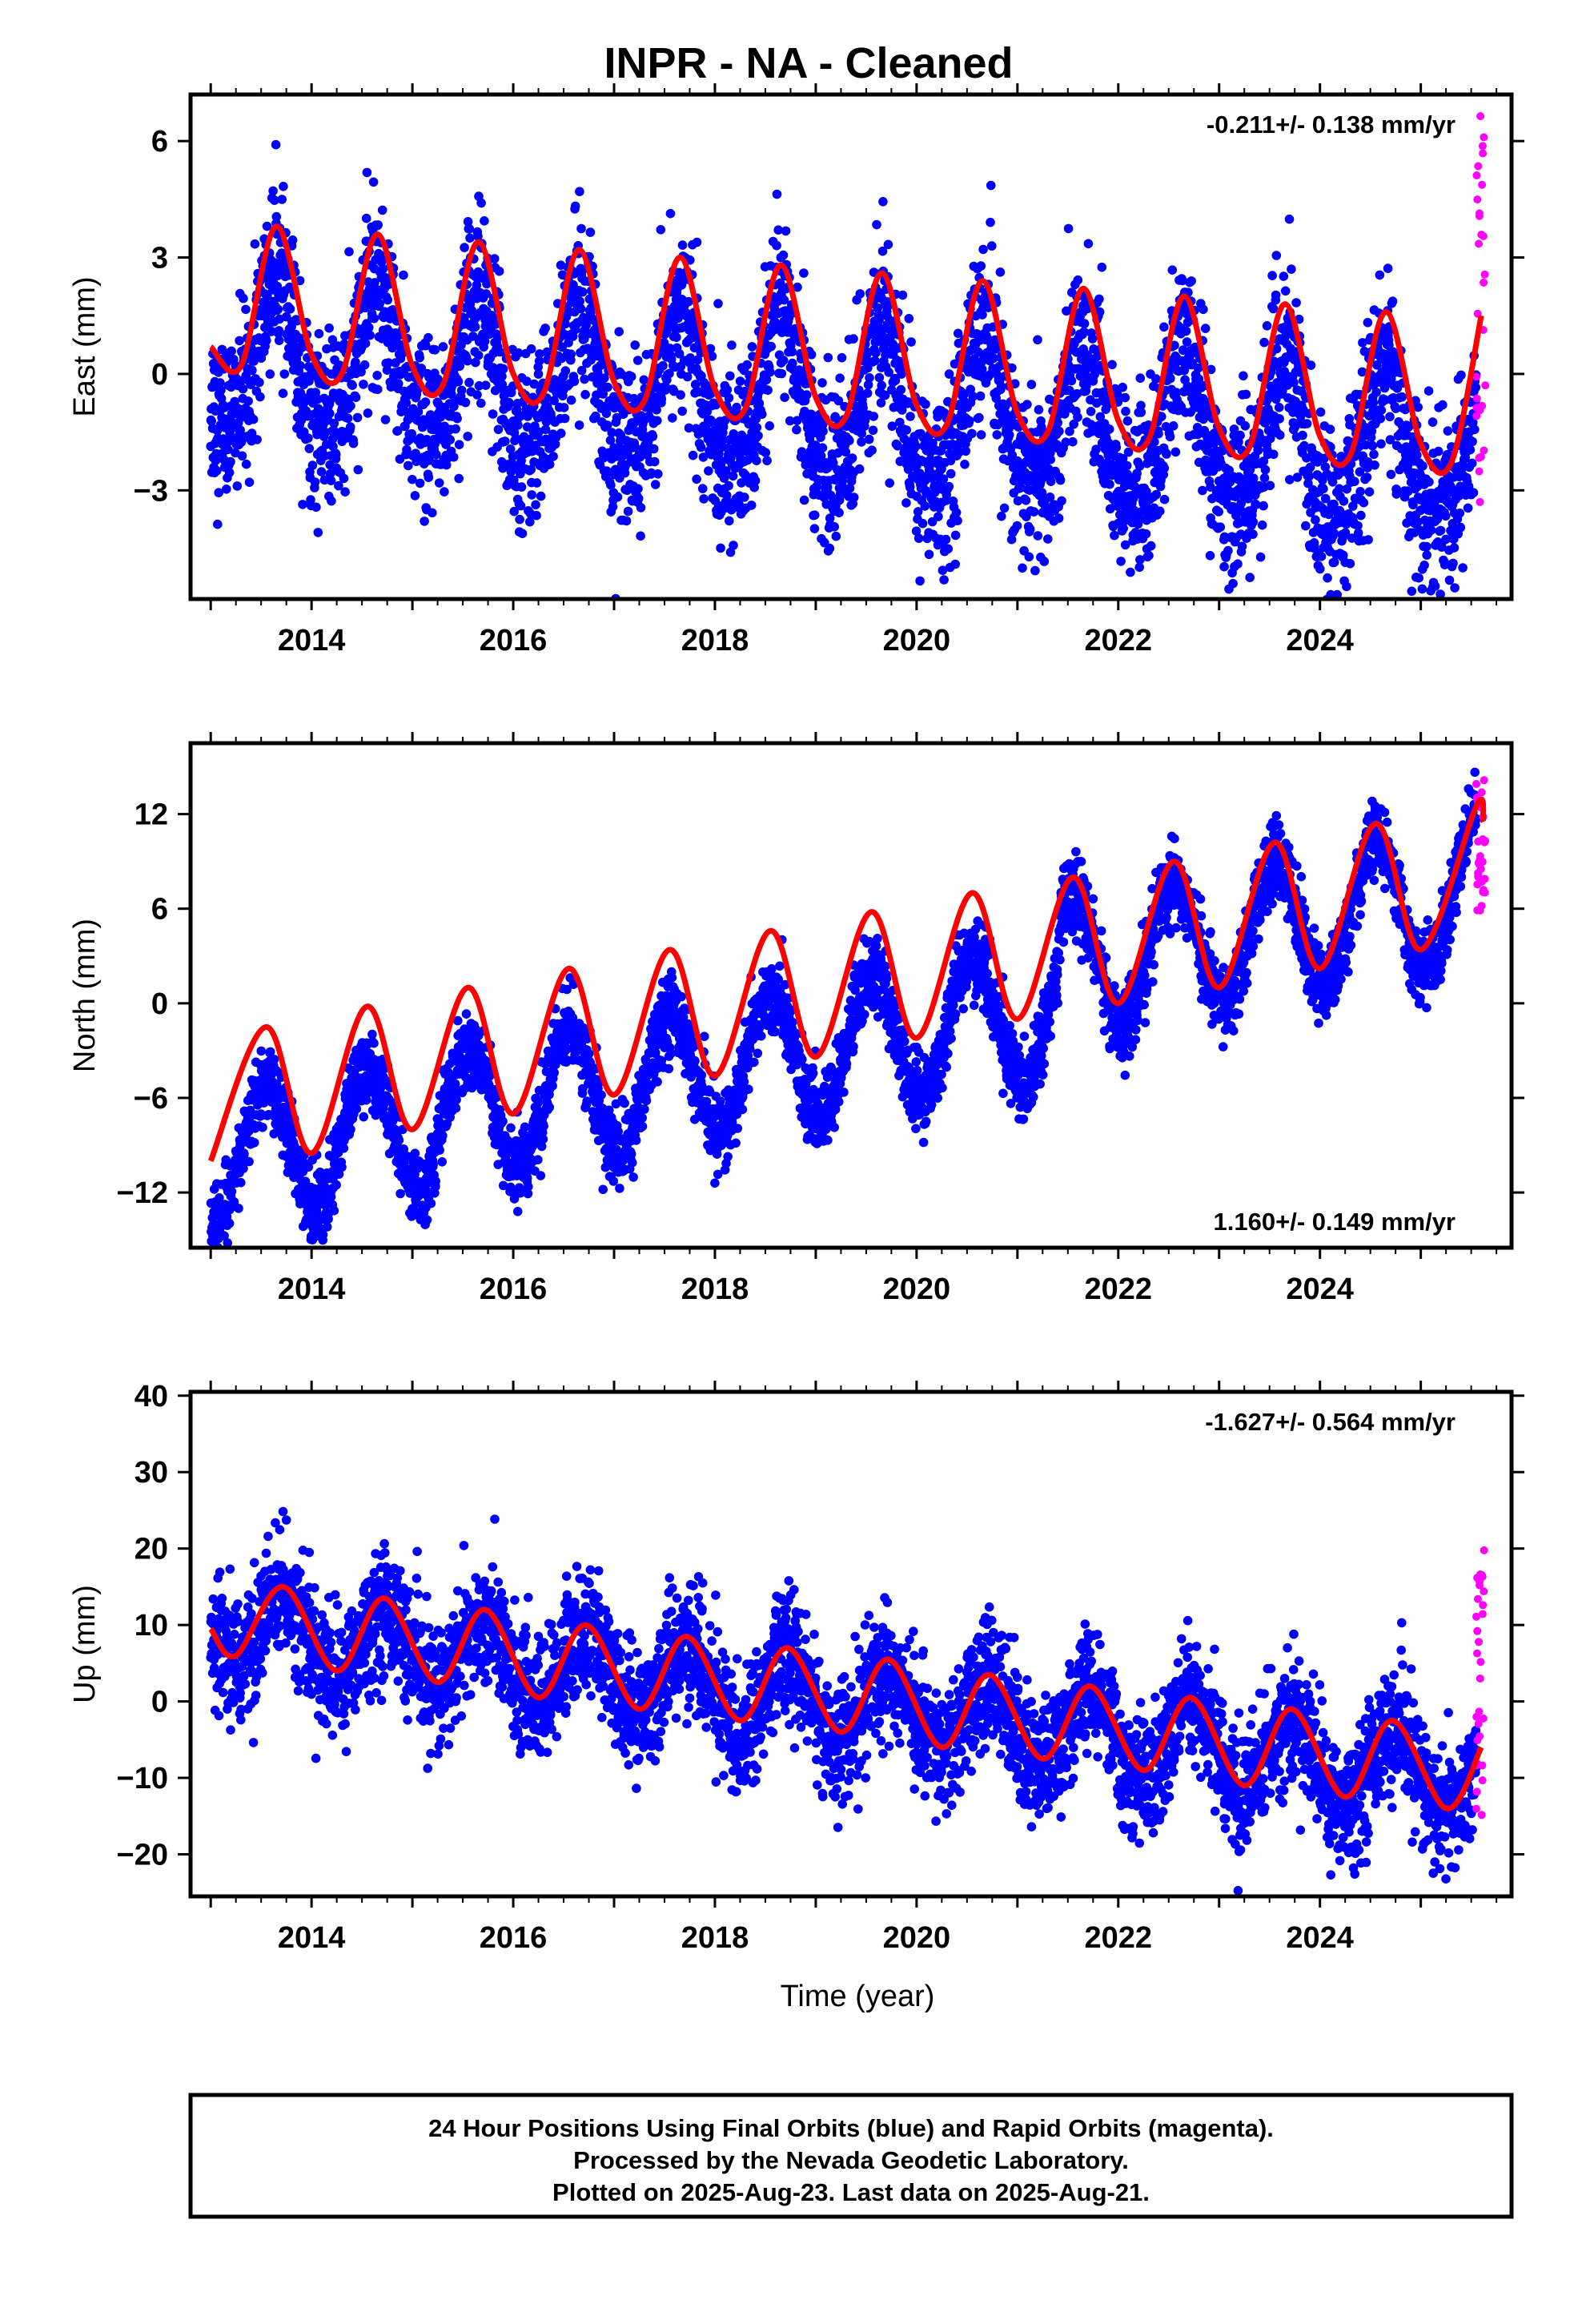 Image resolution: width=1582 pixels, height=2324 pixels. I want to click on x-tick-label: 2014, so click(312, 640).